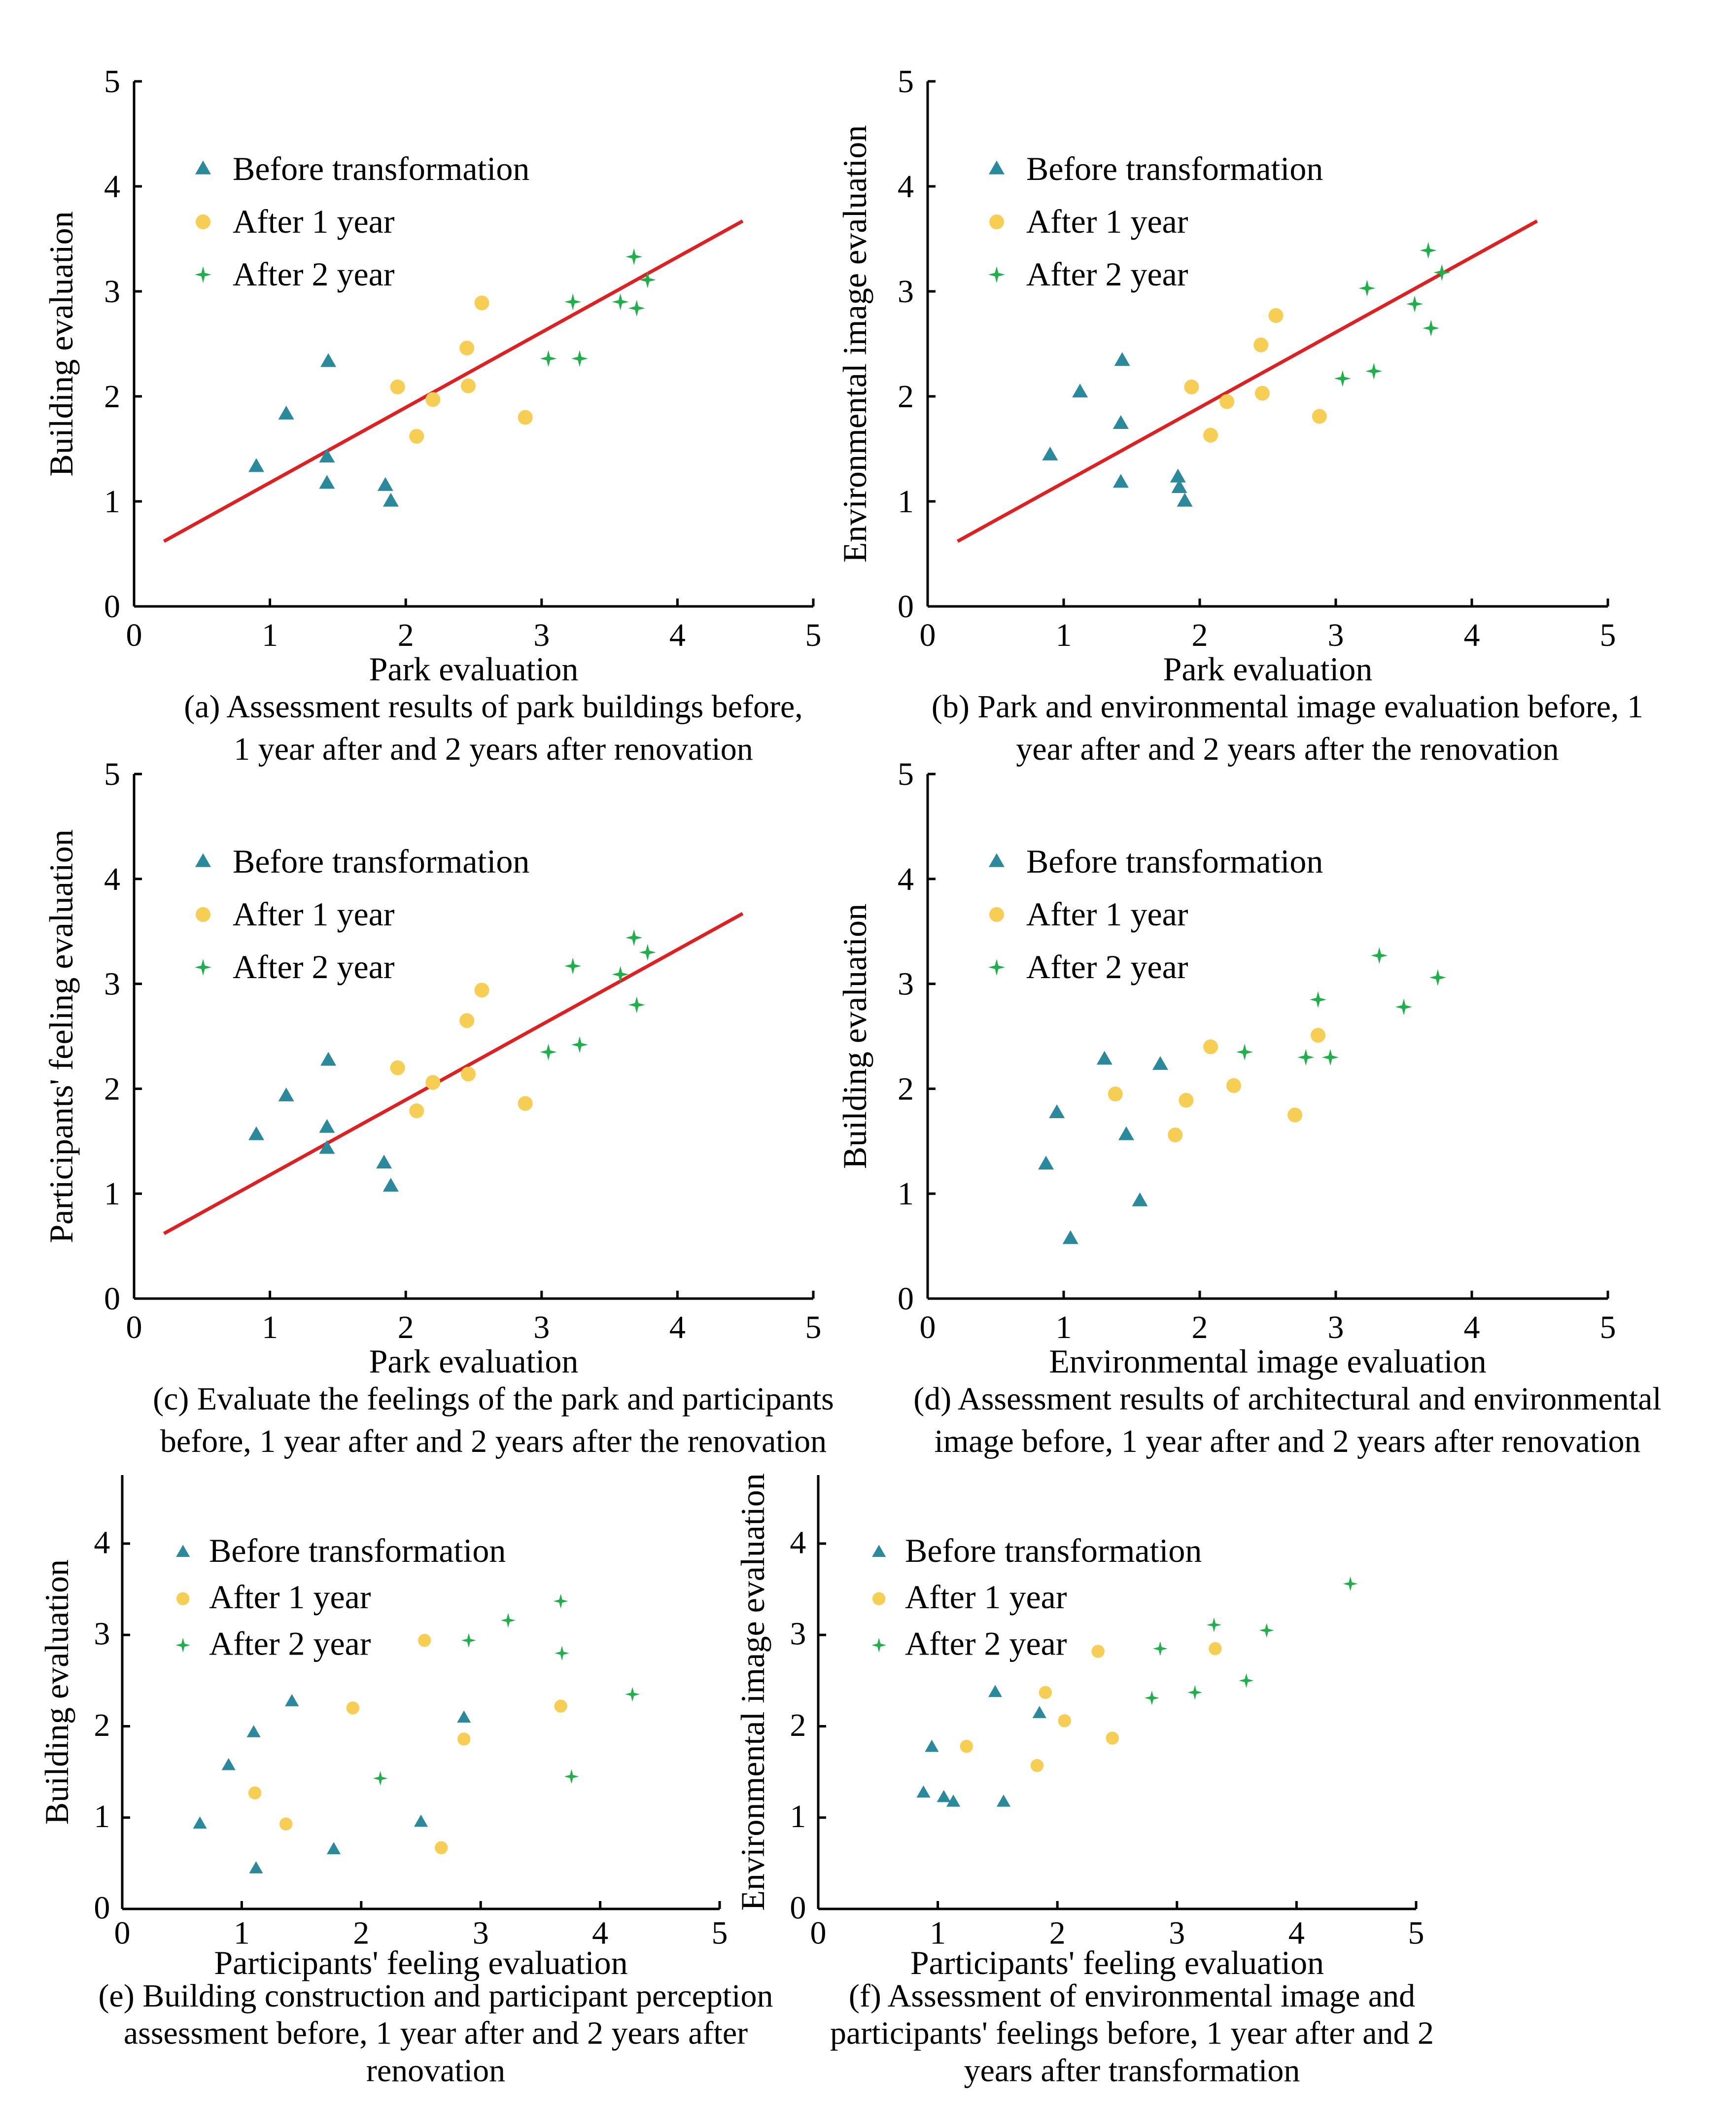  What do you see at coordinates (134, 635) in the screenshot?
I see `x-tick-label: 0` at bounding box center [134, 635].